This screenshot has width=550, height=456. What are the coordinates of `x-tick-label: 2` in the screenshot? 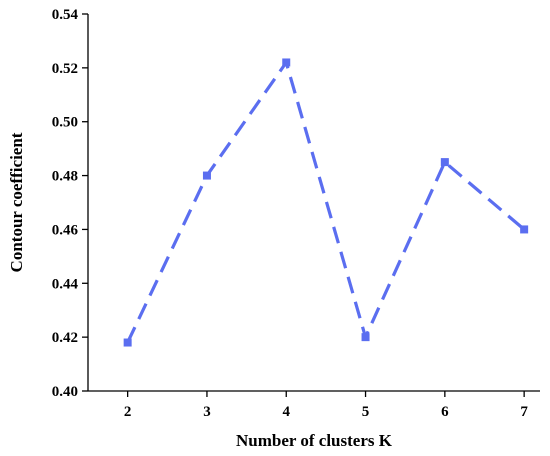 It's located at (128, 412).